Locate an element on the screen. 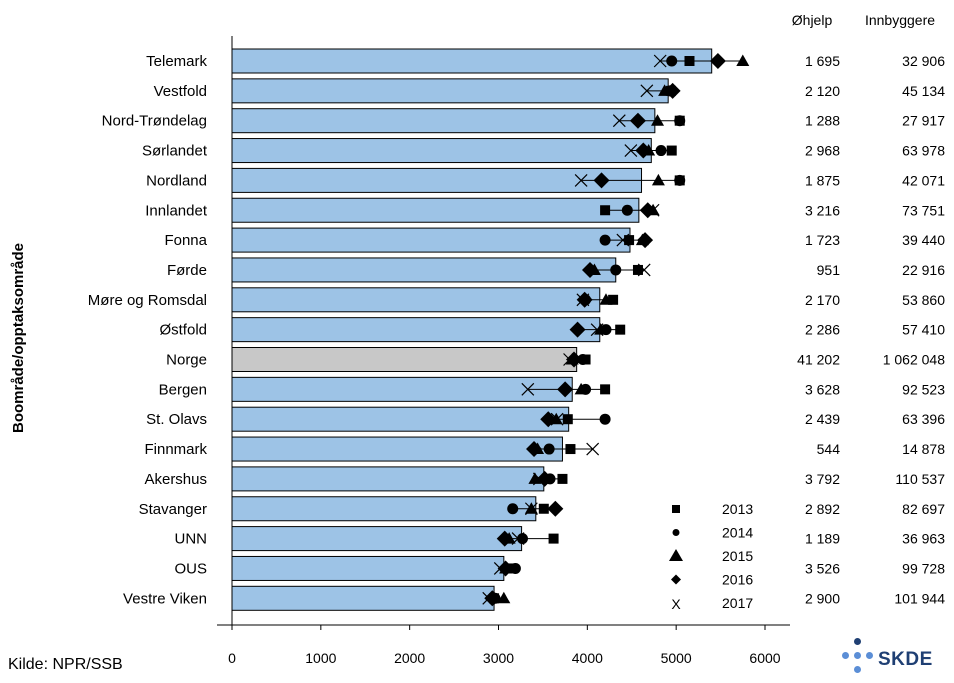 This screenshot has width=954, height=683. table-cell-ohjelp: 3 526 is located at coordinates (822, 568).